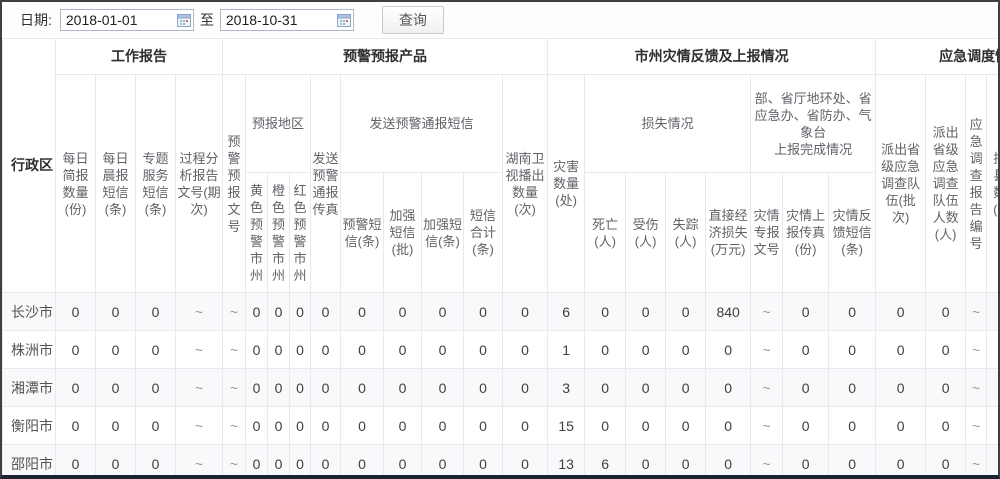  Describe the element at coordinates (234, 183) in the screenshot. I see `col-warning-forecast-no: 预警预报文号` at that location.